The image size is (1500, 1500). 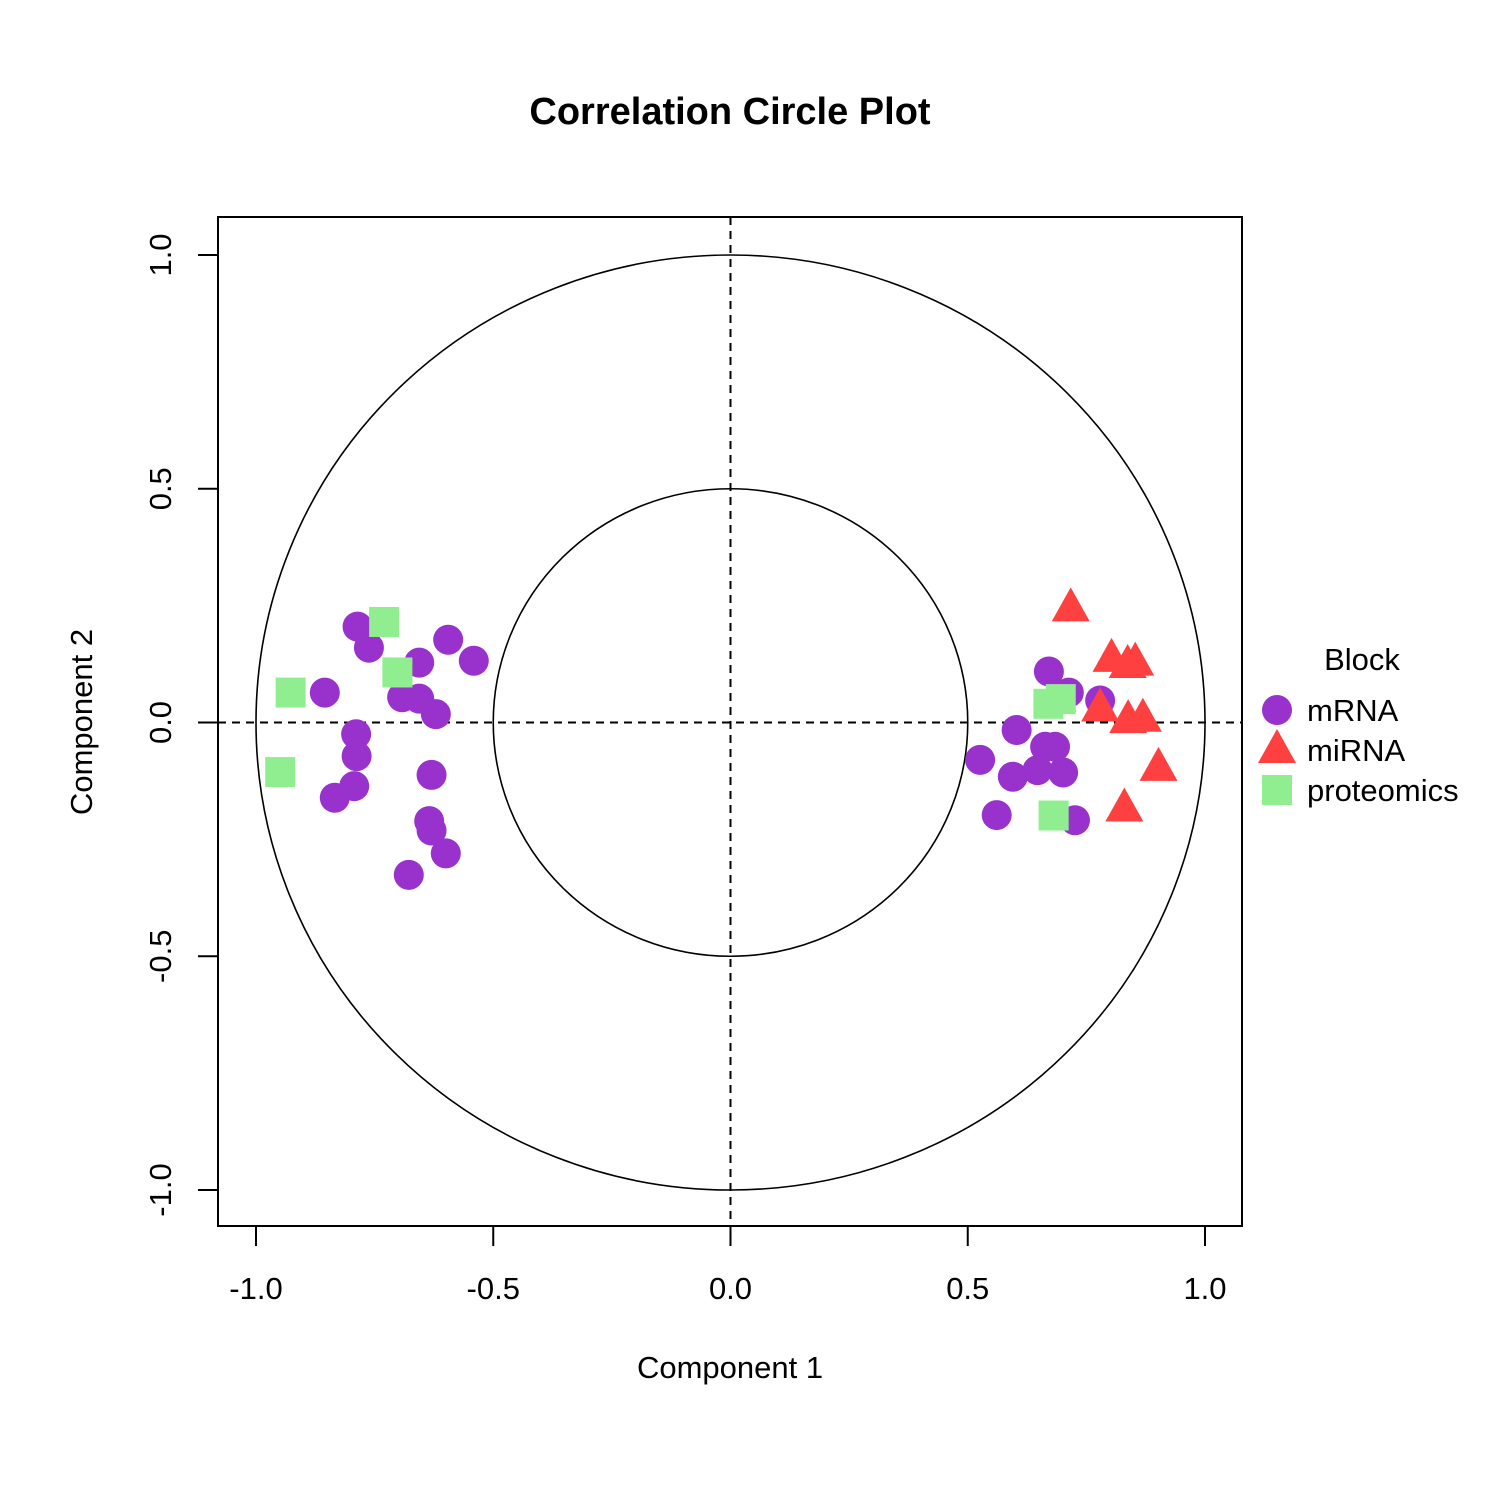 I want to click on legend-miRNA-label: miRNA, so click(x=1356, y=750).